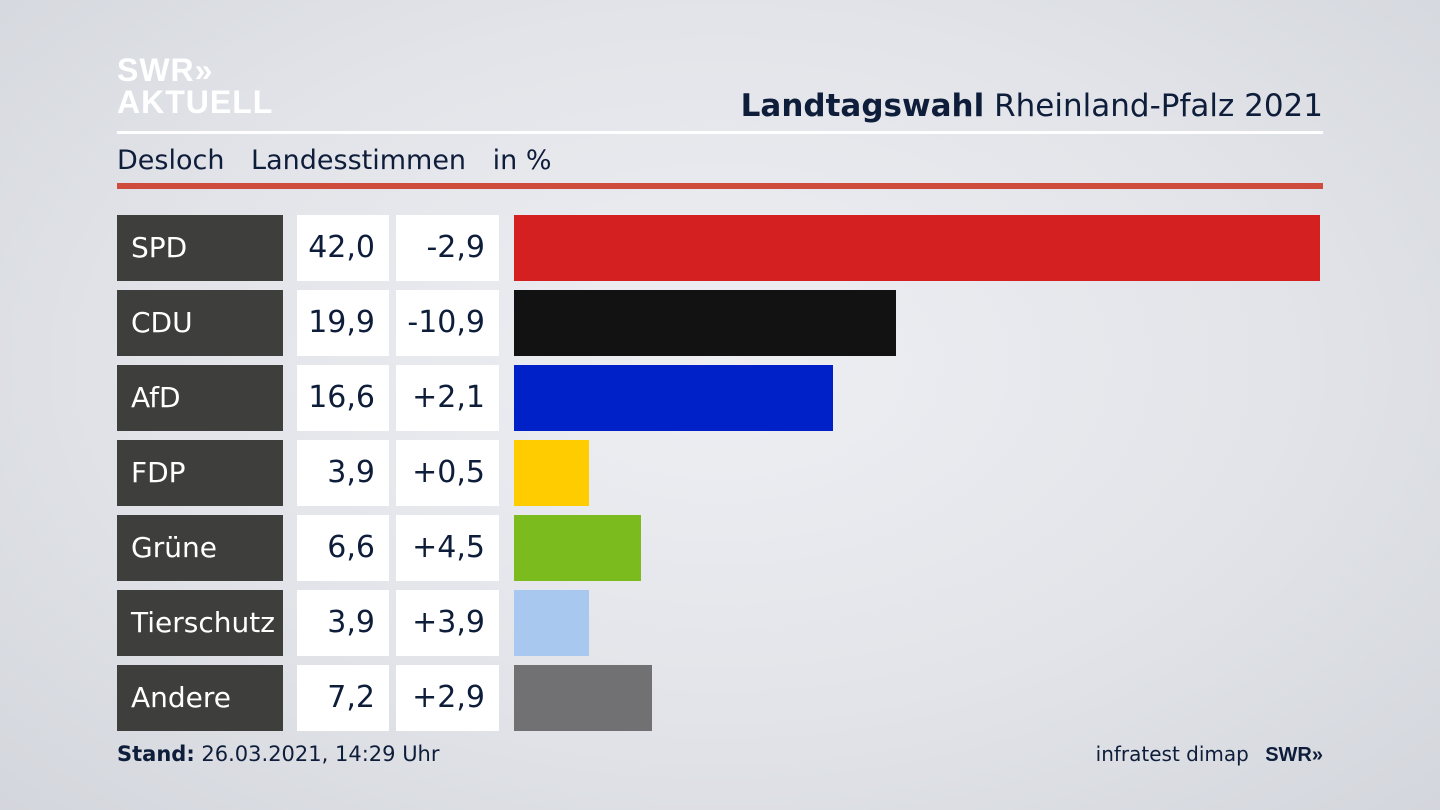  I want to click on change-label: +3,9, so click(447, 623).